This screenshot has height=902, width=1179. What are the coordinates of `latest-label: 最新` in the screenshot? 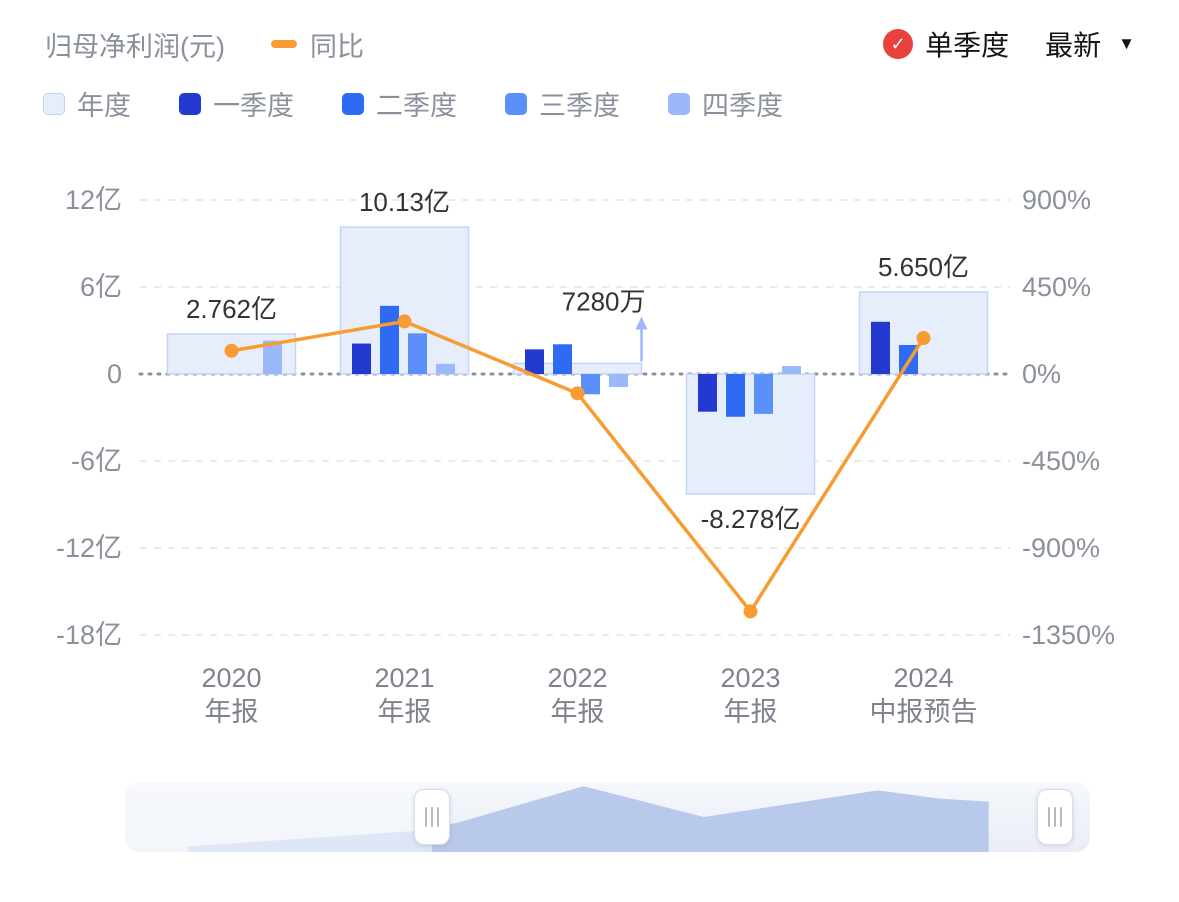 It's located at (1073, 45).